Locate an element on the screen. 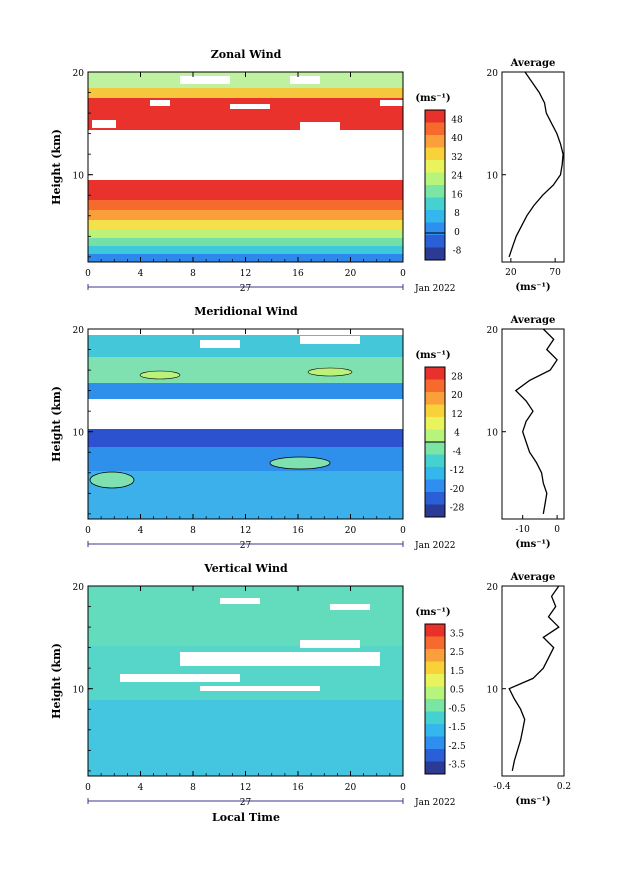 The image size is (617, 873). meridional-band-lightblue is located at coordinates (245, 495).